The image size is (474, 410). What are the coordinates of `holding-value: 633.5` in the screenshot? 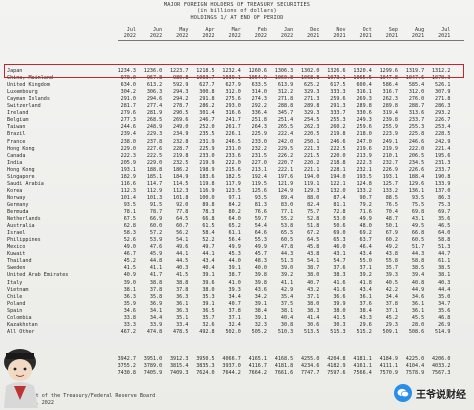 It's located at (259, 85).